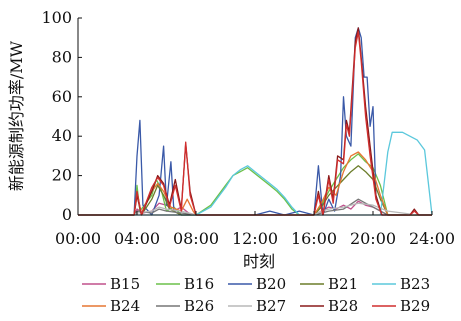  Describe the element at coordinates (62, 135) in the screenshot. I see `y-tick-label: 40` at that location.